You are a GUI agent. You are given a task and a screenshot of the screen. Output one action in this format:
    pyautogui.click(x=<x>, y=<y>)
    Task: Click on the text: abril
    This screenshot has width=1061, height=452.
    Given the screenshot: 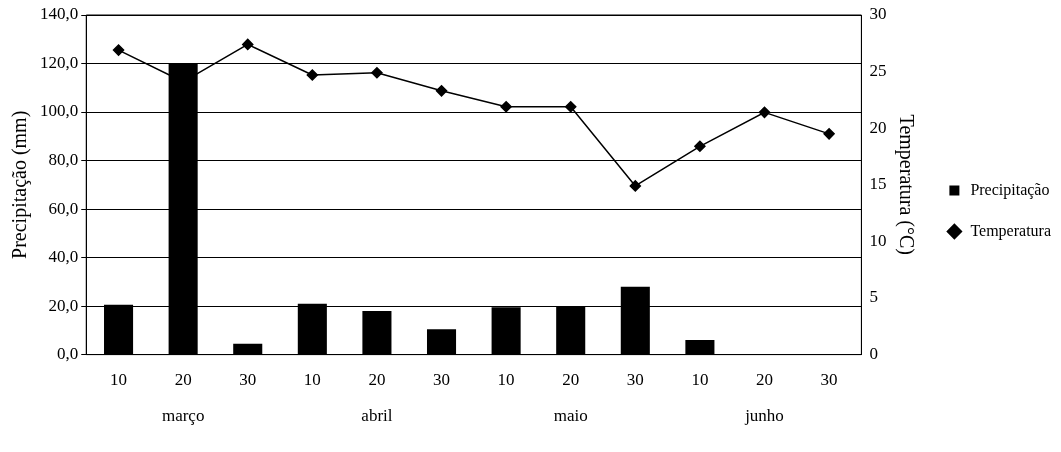 What is the action you would take?
    pyautogui.click(x=377, y=416)
    